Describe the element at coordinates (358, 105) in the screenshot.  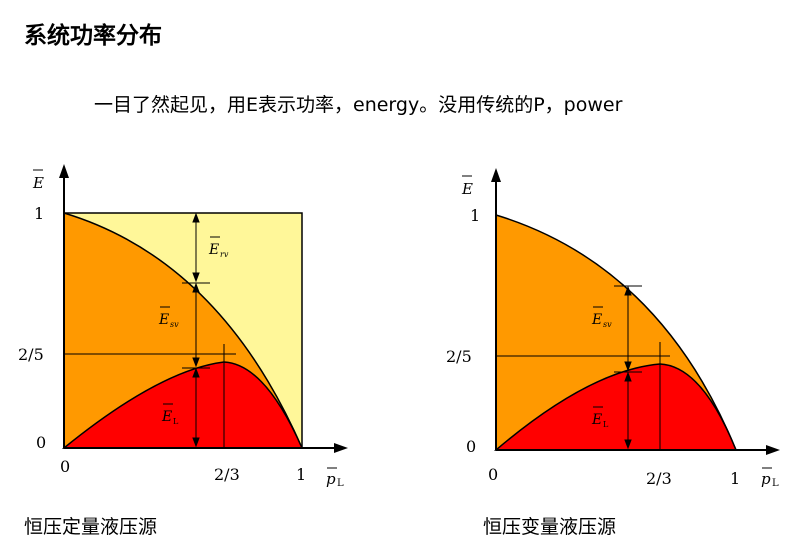
I see `page-subtitle: 一目了然起见，用E表示功率，energy。没用传统的P，power` at that location.